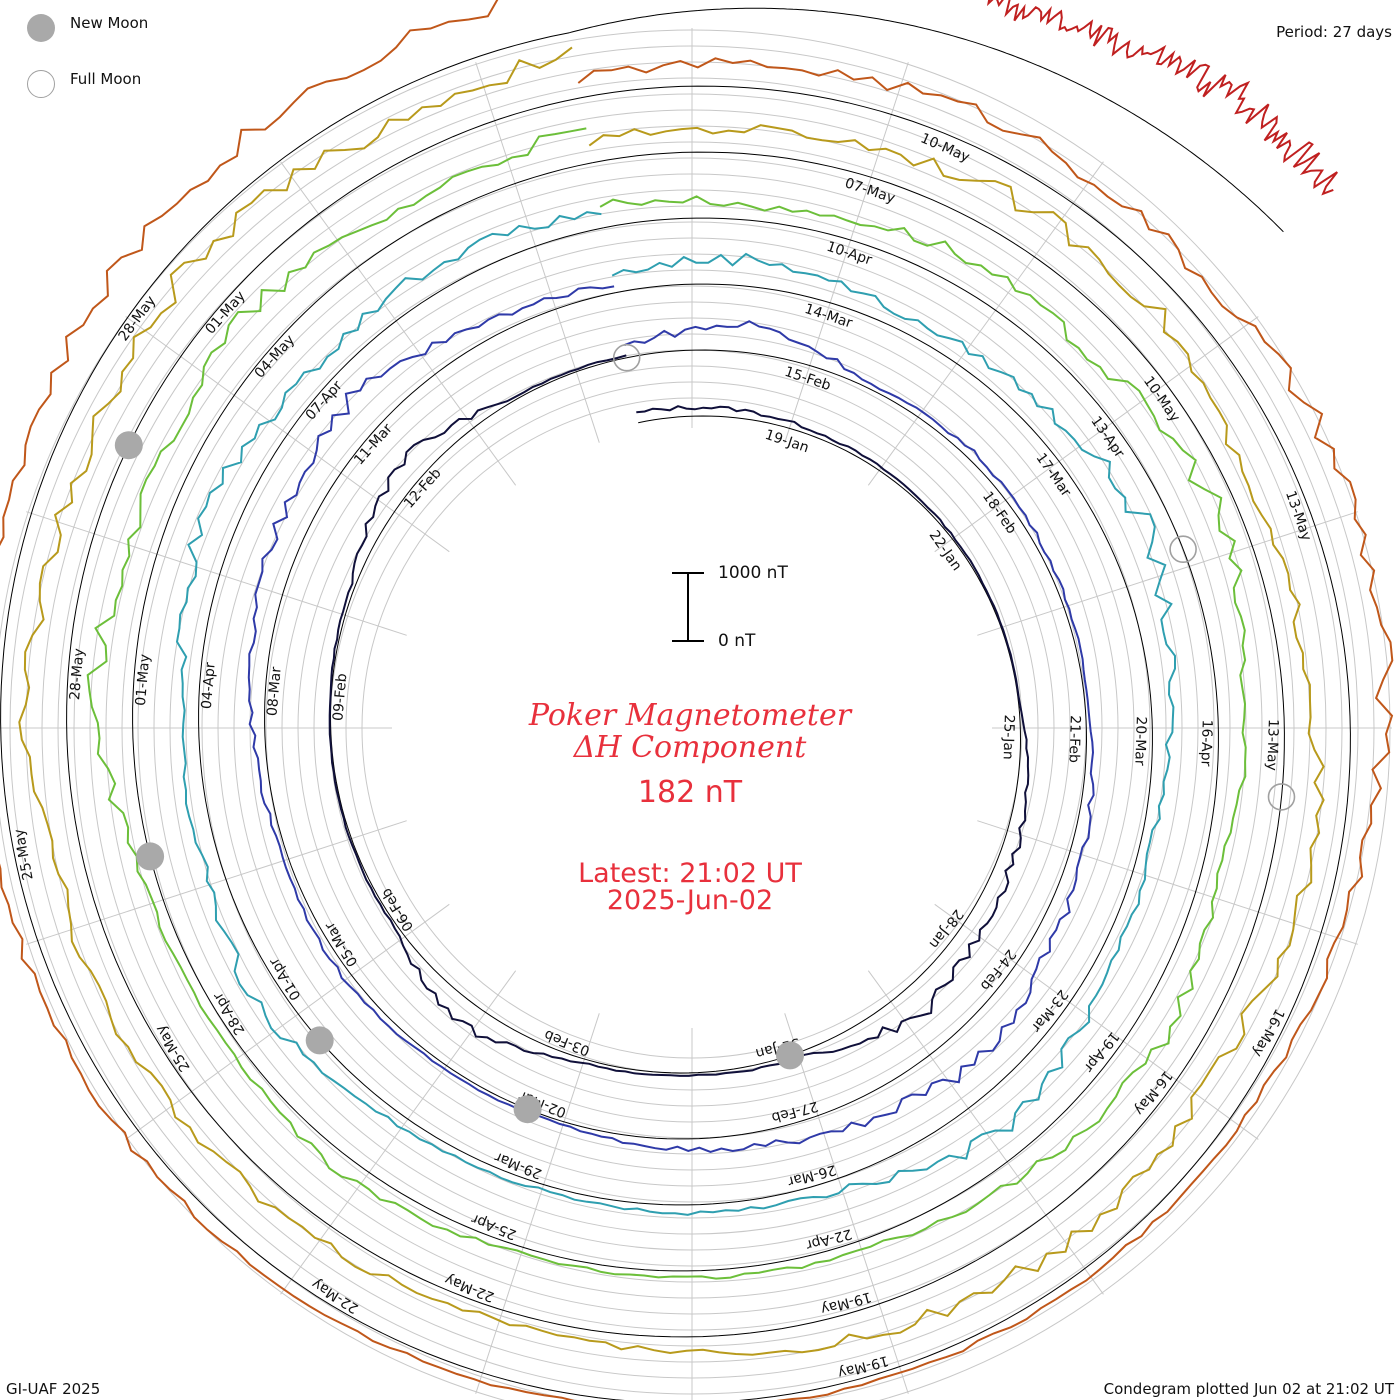  What do you see at coordinates (470, 1288) in the screenshot?
I see `date-label: 22-May` at bounding box center [470, 1288].